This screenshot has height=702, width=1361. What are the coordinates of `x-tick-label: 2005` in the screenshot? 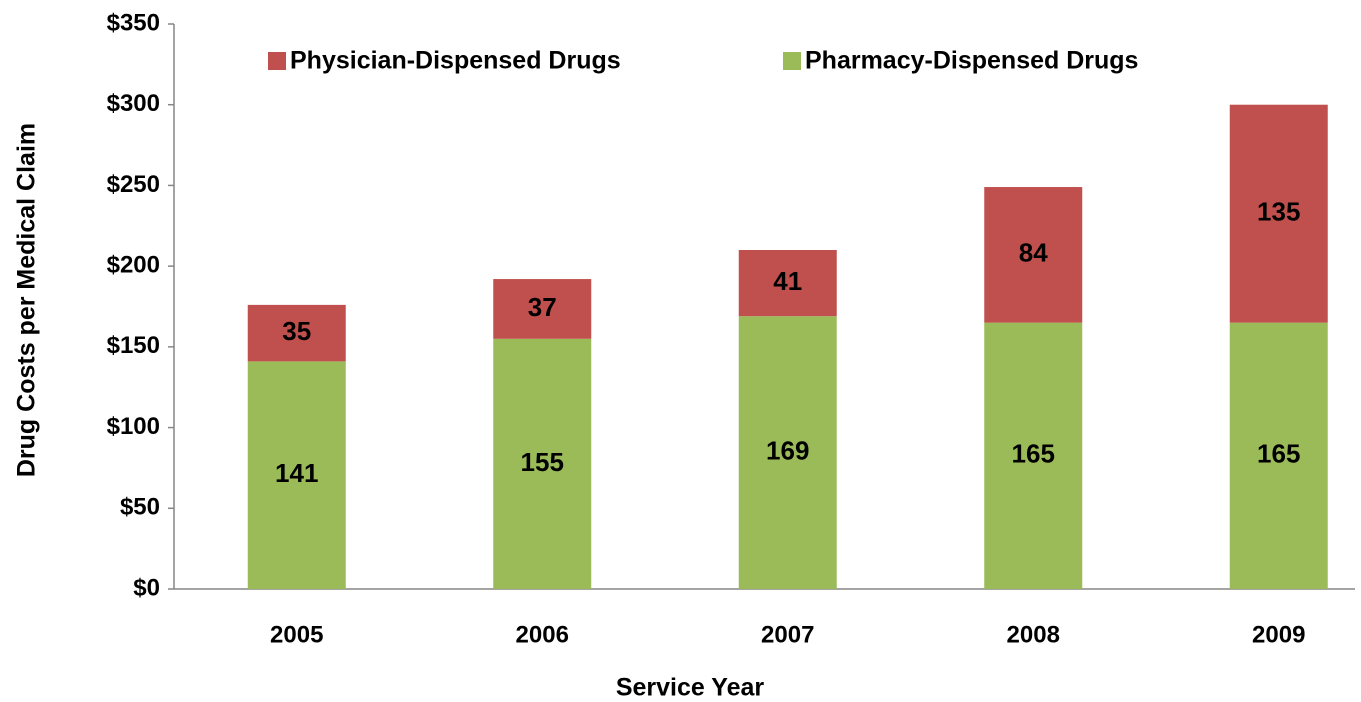 It's located at (296, 634).